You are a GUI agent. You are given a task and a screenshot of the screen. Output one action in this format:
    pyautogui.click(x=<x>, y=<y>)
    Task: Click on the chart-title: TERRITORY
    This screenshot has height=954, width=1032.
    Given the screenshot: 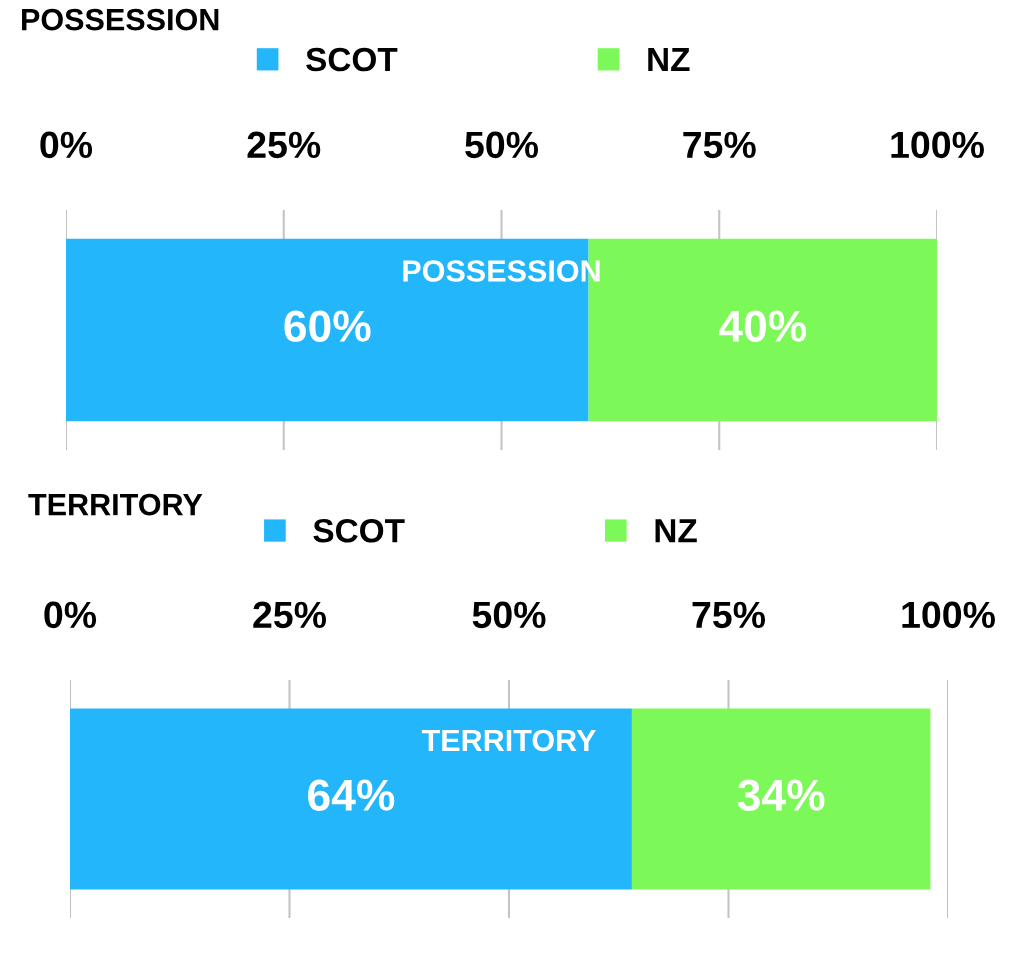 What is the action you would take?
    pyautogui.click(x=115, y=504)
    